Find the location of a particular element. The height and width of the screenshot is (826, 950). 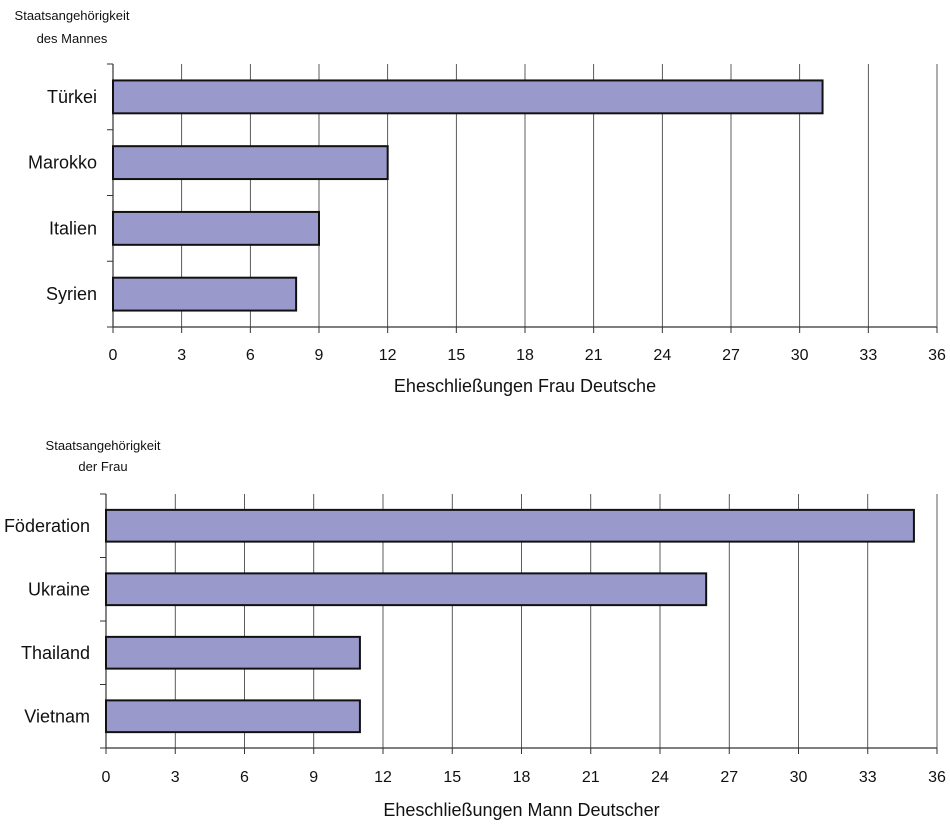

chart2-x-tick-label: 12 is located at coordinates (383, 777).